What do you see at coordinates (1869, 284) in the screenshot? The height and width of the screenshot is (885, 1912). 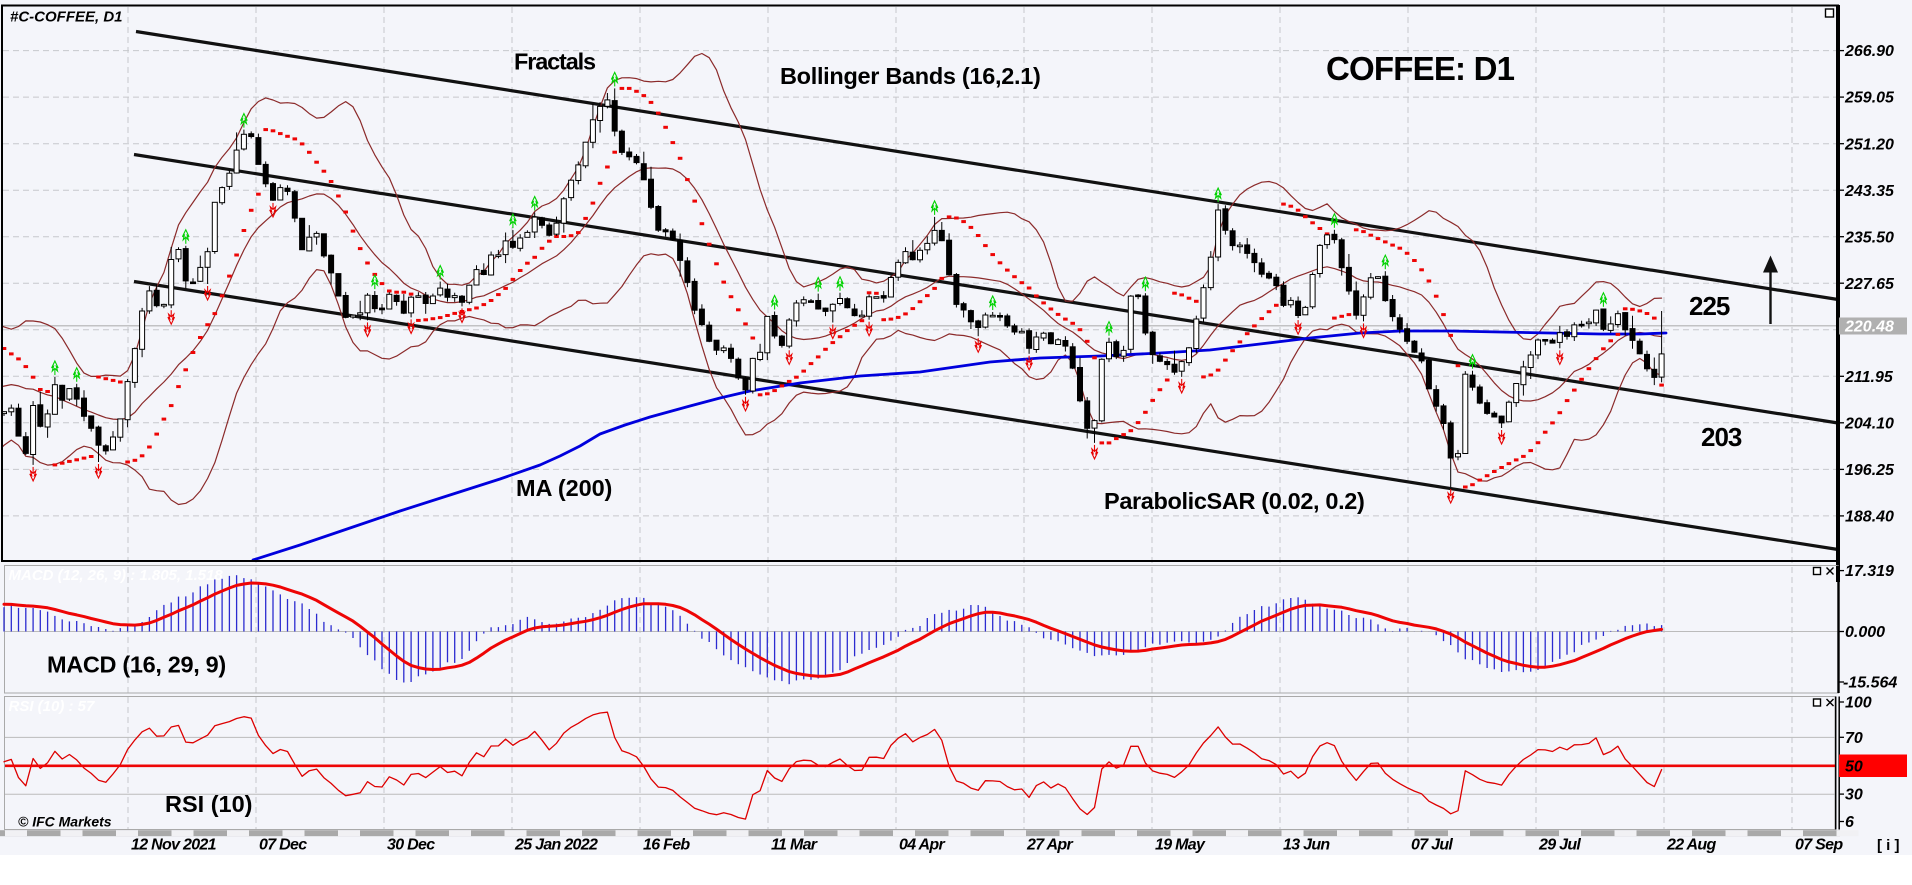 I see `svg-text: 227.65` at bounding box center [1869, 284].